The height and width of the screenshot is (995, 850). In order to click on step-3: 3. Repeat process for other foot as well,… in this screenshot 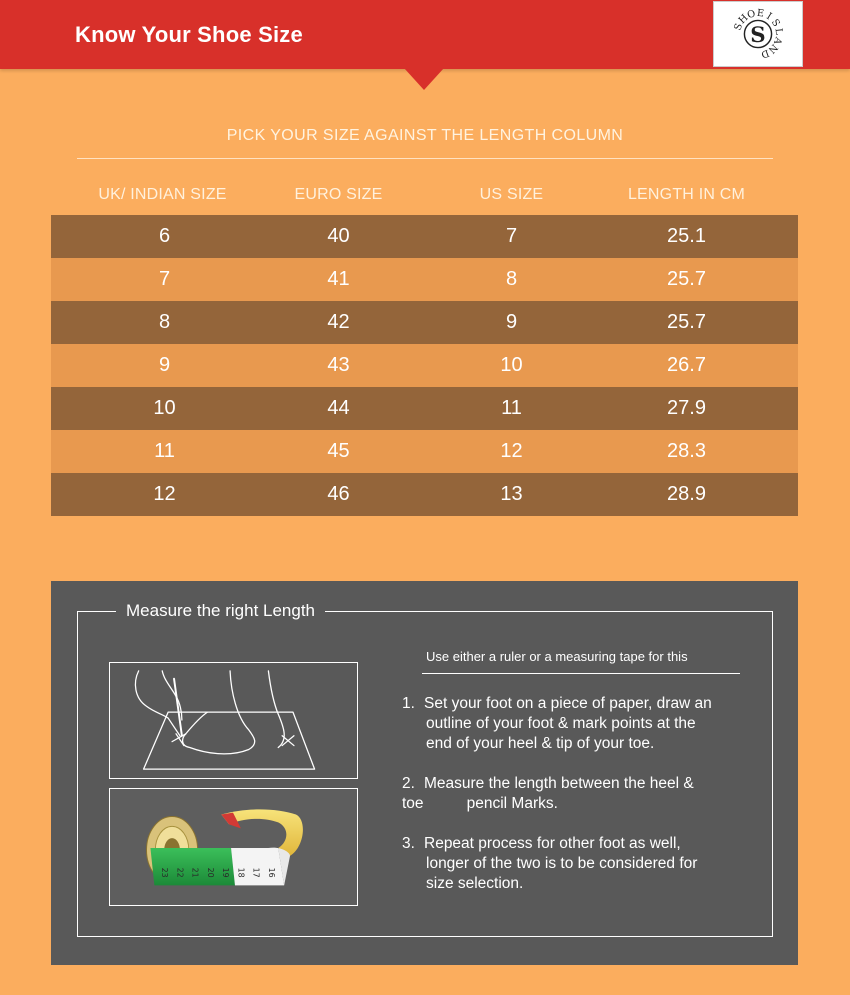, I will do `click(574, 864)`.